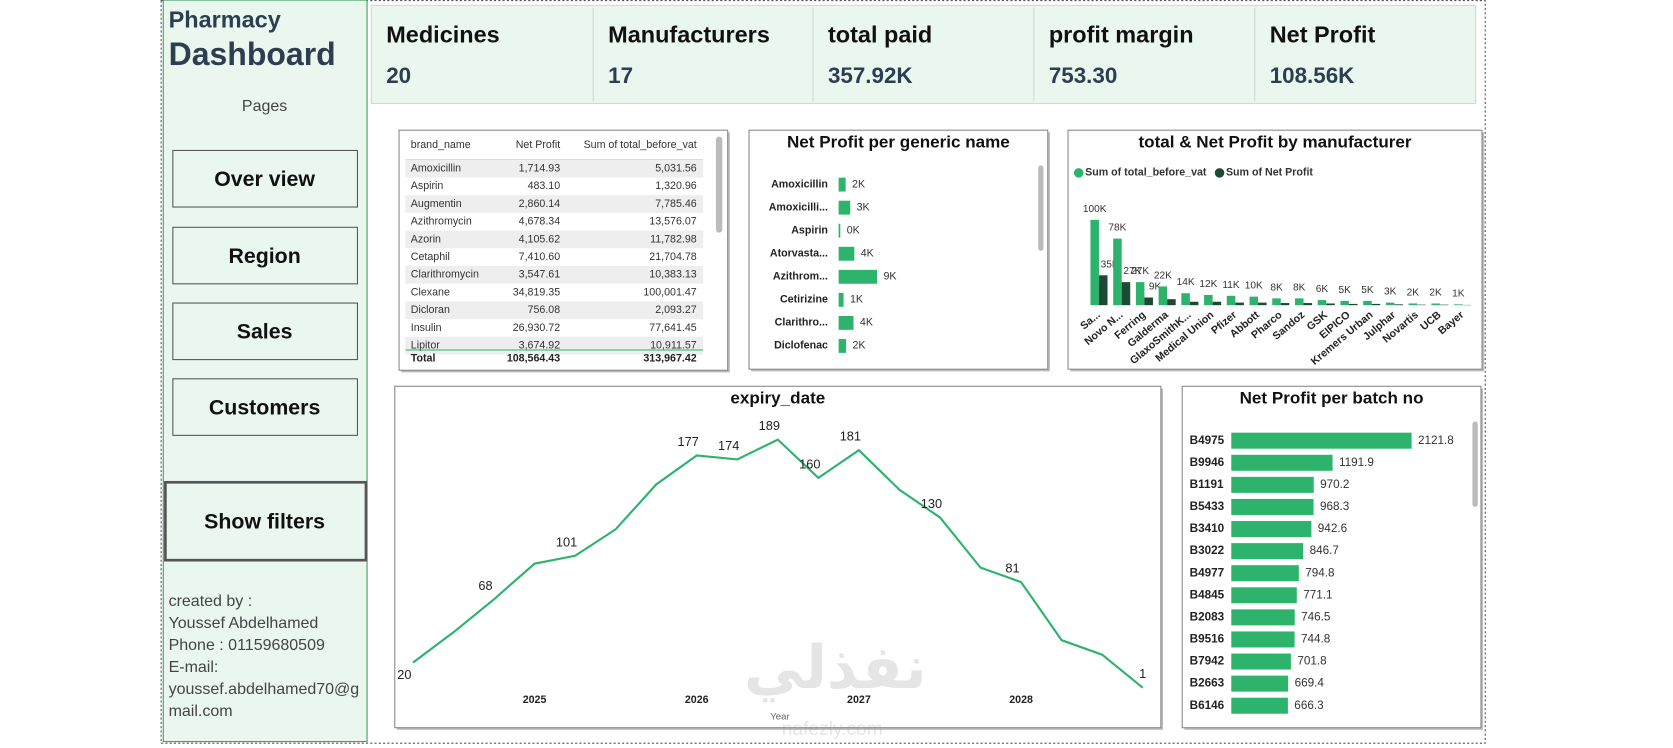  I want to click on value-label: 189, so click(769, 425).